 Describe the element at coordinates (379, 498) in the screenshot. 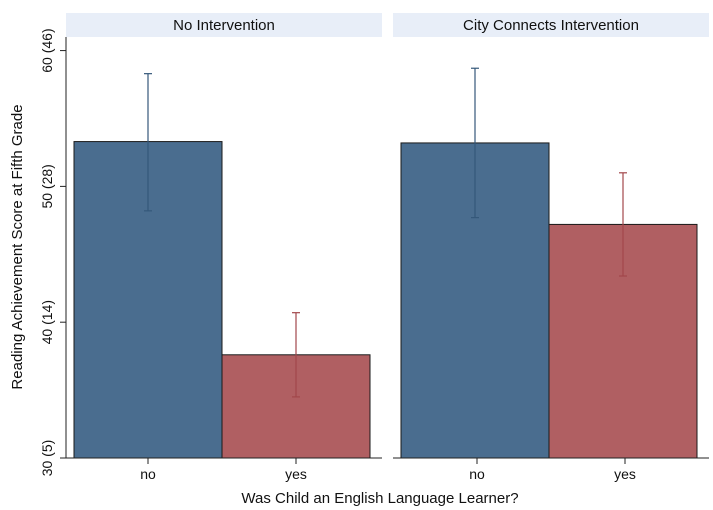

I see `x-axis-label: Was Child an English Language Learner?` at that location.